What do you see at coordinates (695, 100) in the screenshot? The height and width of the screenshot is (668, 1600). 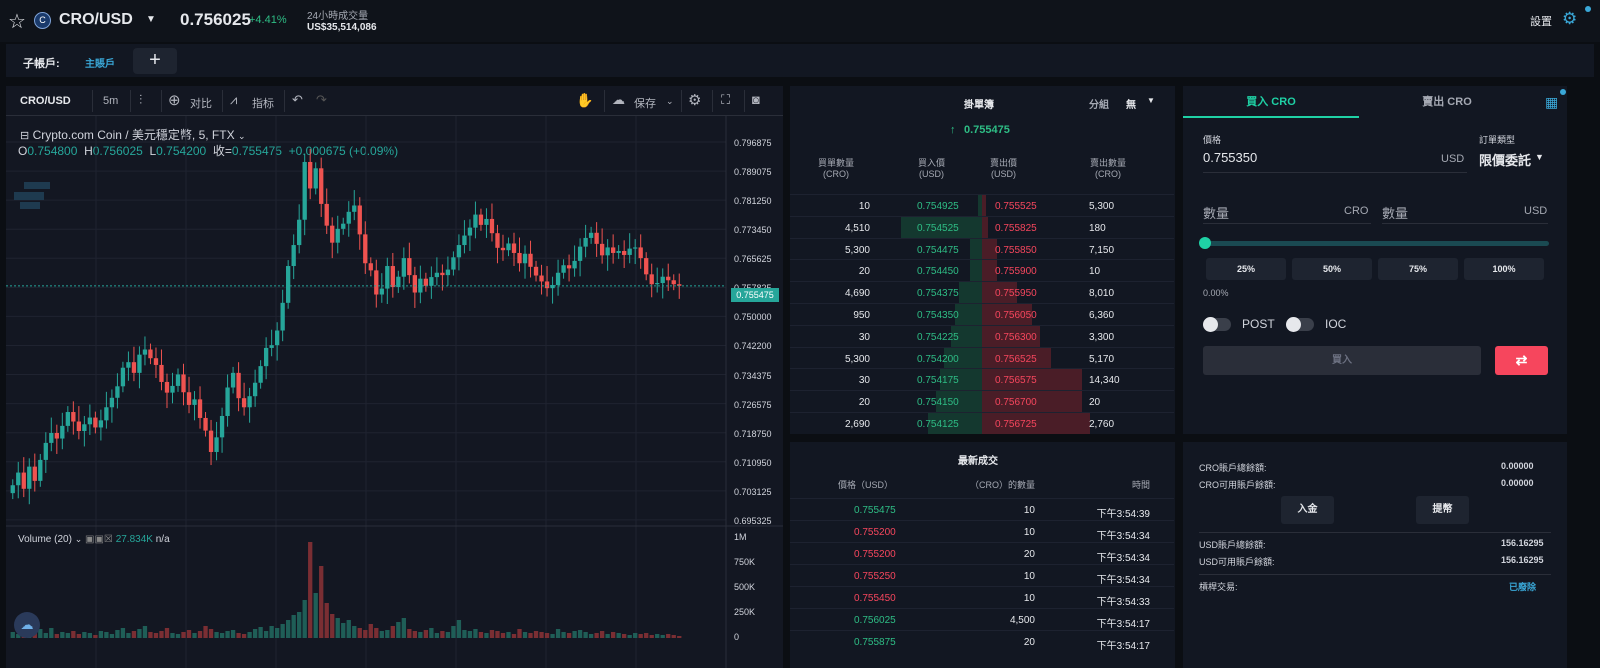 I see `settings-gear-icon: ⚙` at bounding box center [695, 100].